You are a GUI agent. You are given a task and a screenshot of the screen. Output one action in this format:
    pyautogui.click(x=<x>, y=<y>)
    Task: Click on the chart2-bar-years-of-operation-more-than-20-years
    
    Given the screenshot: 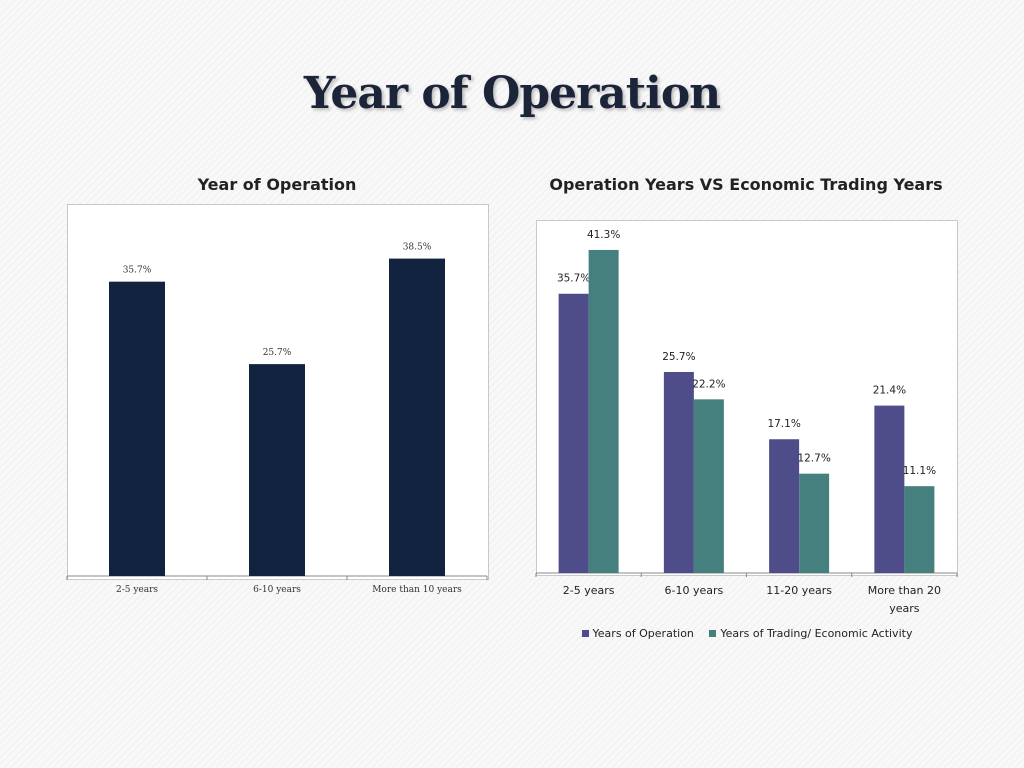 What is the action you would take?
    pyautogui.click(x=889, y=489)
    